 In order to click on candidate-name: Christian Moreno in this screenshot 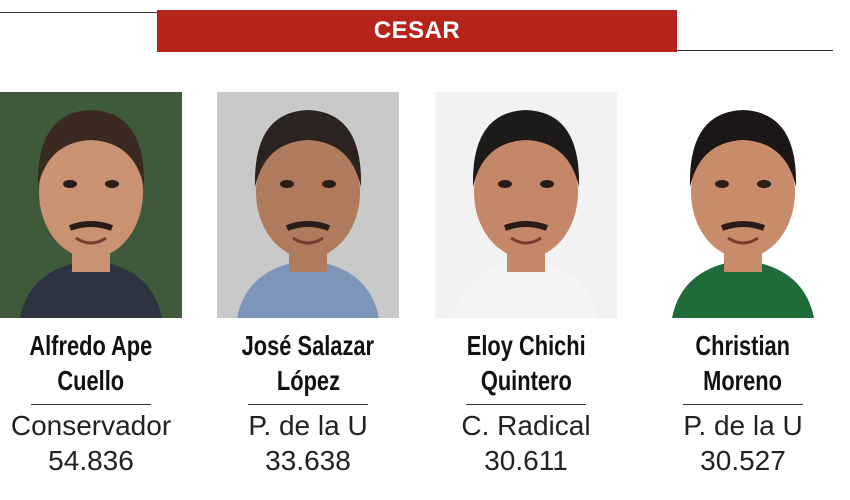, I will do `click(743, 363)`.